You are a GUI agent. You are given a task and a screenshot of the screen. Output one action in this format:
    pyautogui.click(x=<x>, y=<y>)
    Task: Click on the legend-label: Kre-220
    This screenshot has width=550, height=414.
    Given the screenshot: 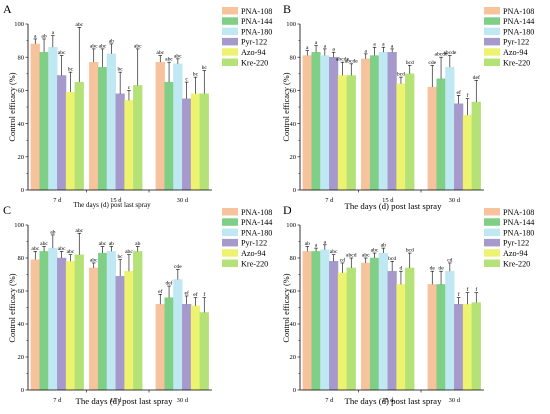 What is the action you would take?
    pyautogui.click(x=254, y=62)
    